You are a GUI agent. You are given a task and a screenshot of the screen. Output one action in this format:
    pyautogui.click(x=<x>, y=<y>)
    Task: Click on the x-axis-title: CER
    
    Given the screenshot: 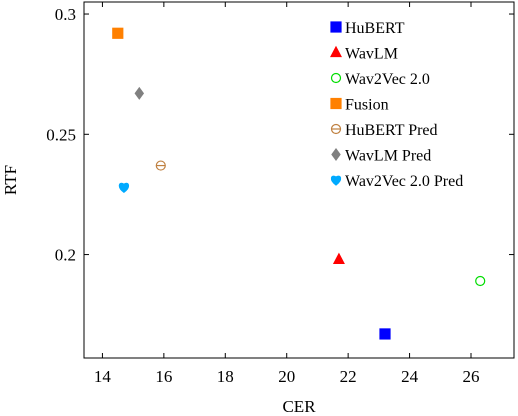 What is the action you would take?
    pyautogui.click(x=299, y=406)
    